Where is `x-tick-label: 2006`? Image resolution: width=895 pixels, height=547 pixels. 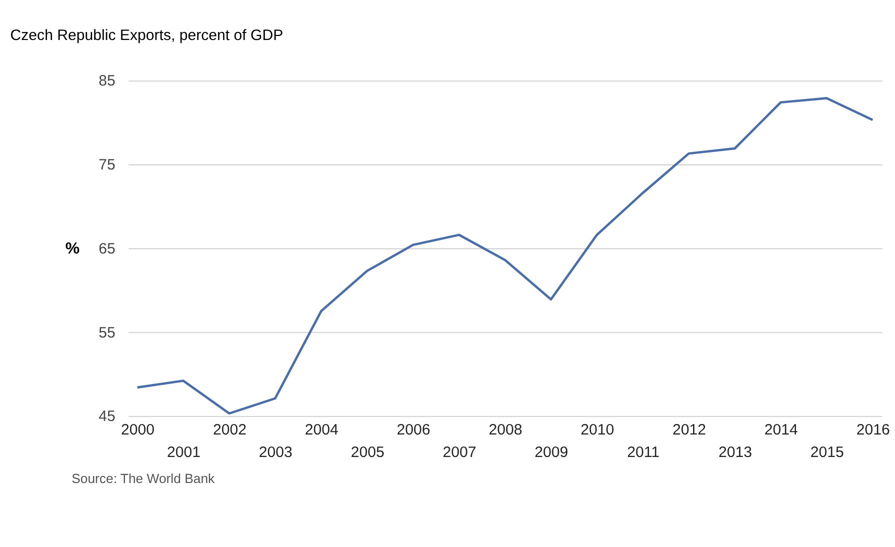
x-tick-label: 2006 is located at coordinates (413, 429).